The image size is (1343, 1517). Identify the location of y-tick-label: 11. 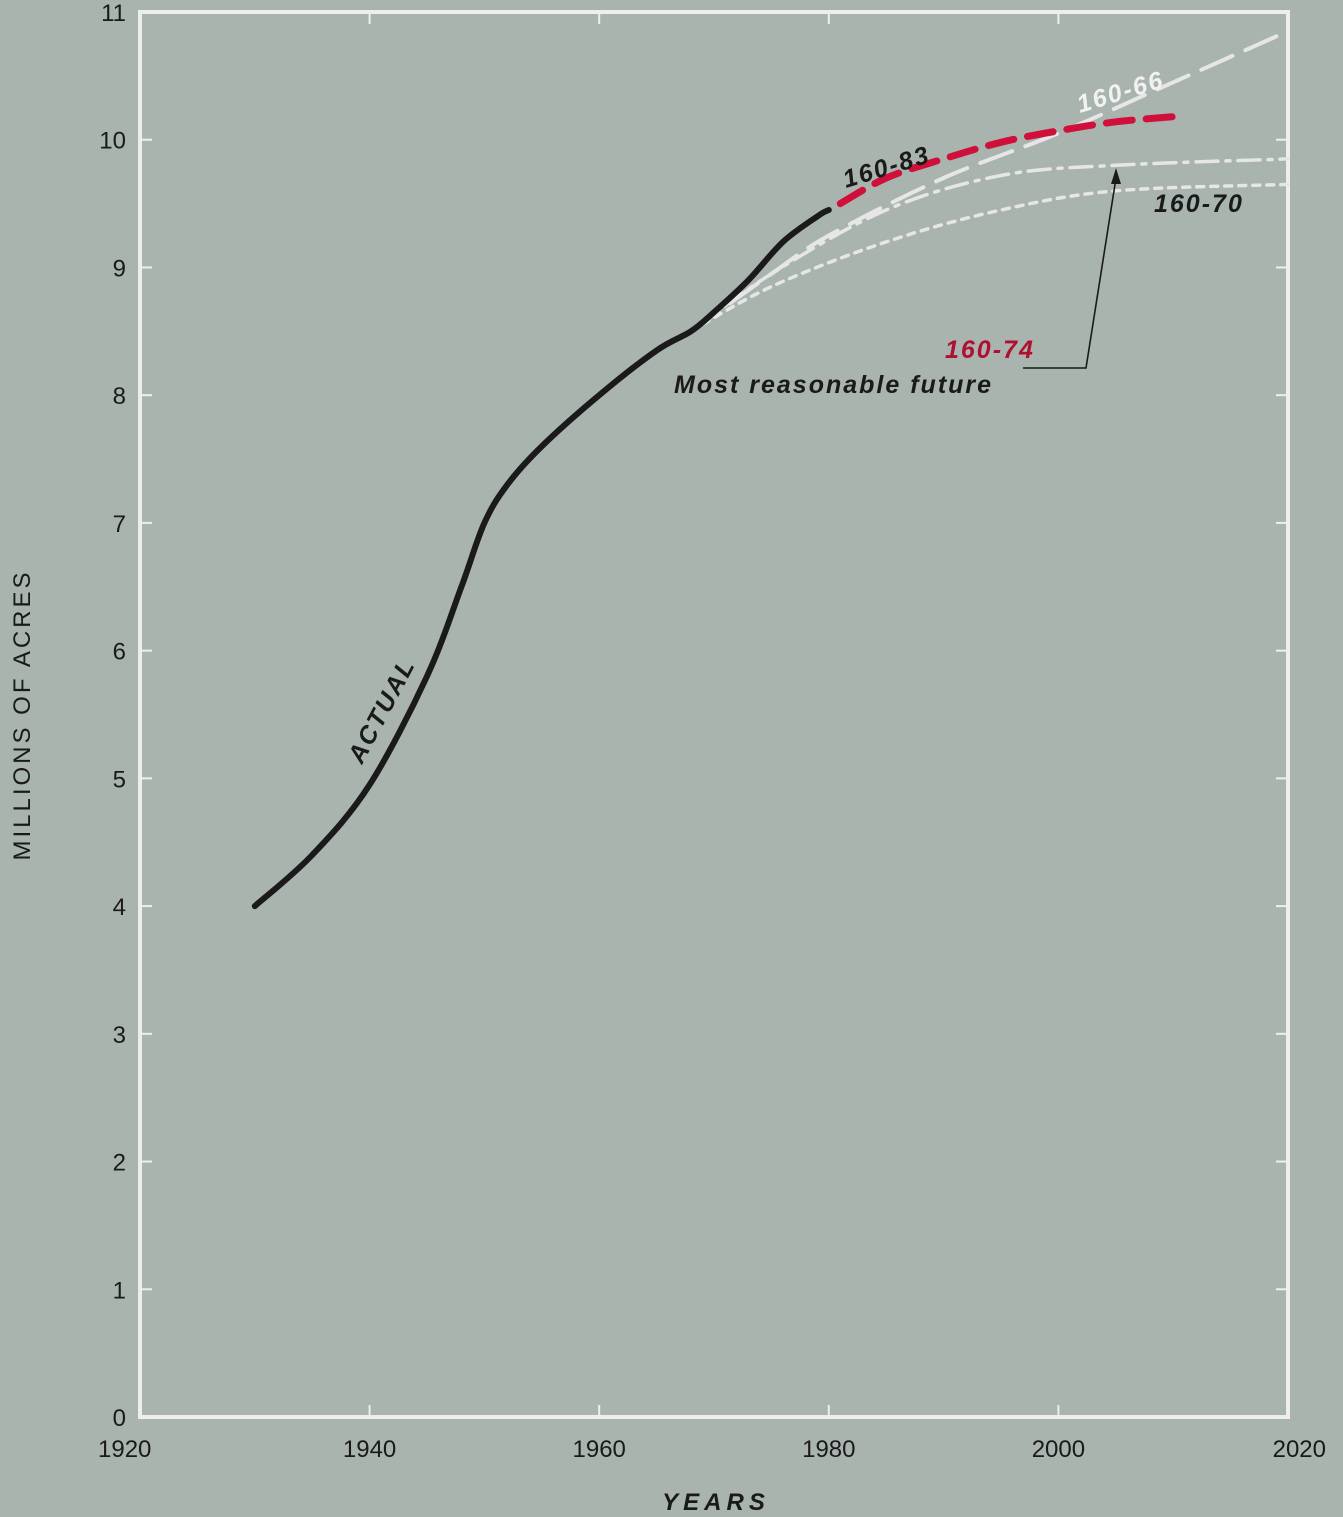
(113, 13).